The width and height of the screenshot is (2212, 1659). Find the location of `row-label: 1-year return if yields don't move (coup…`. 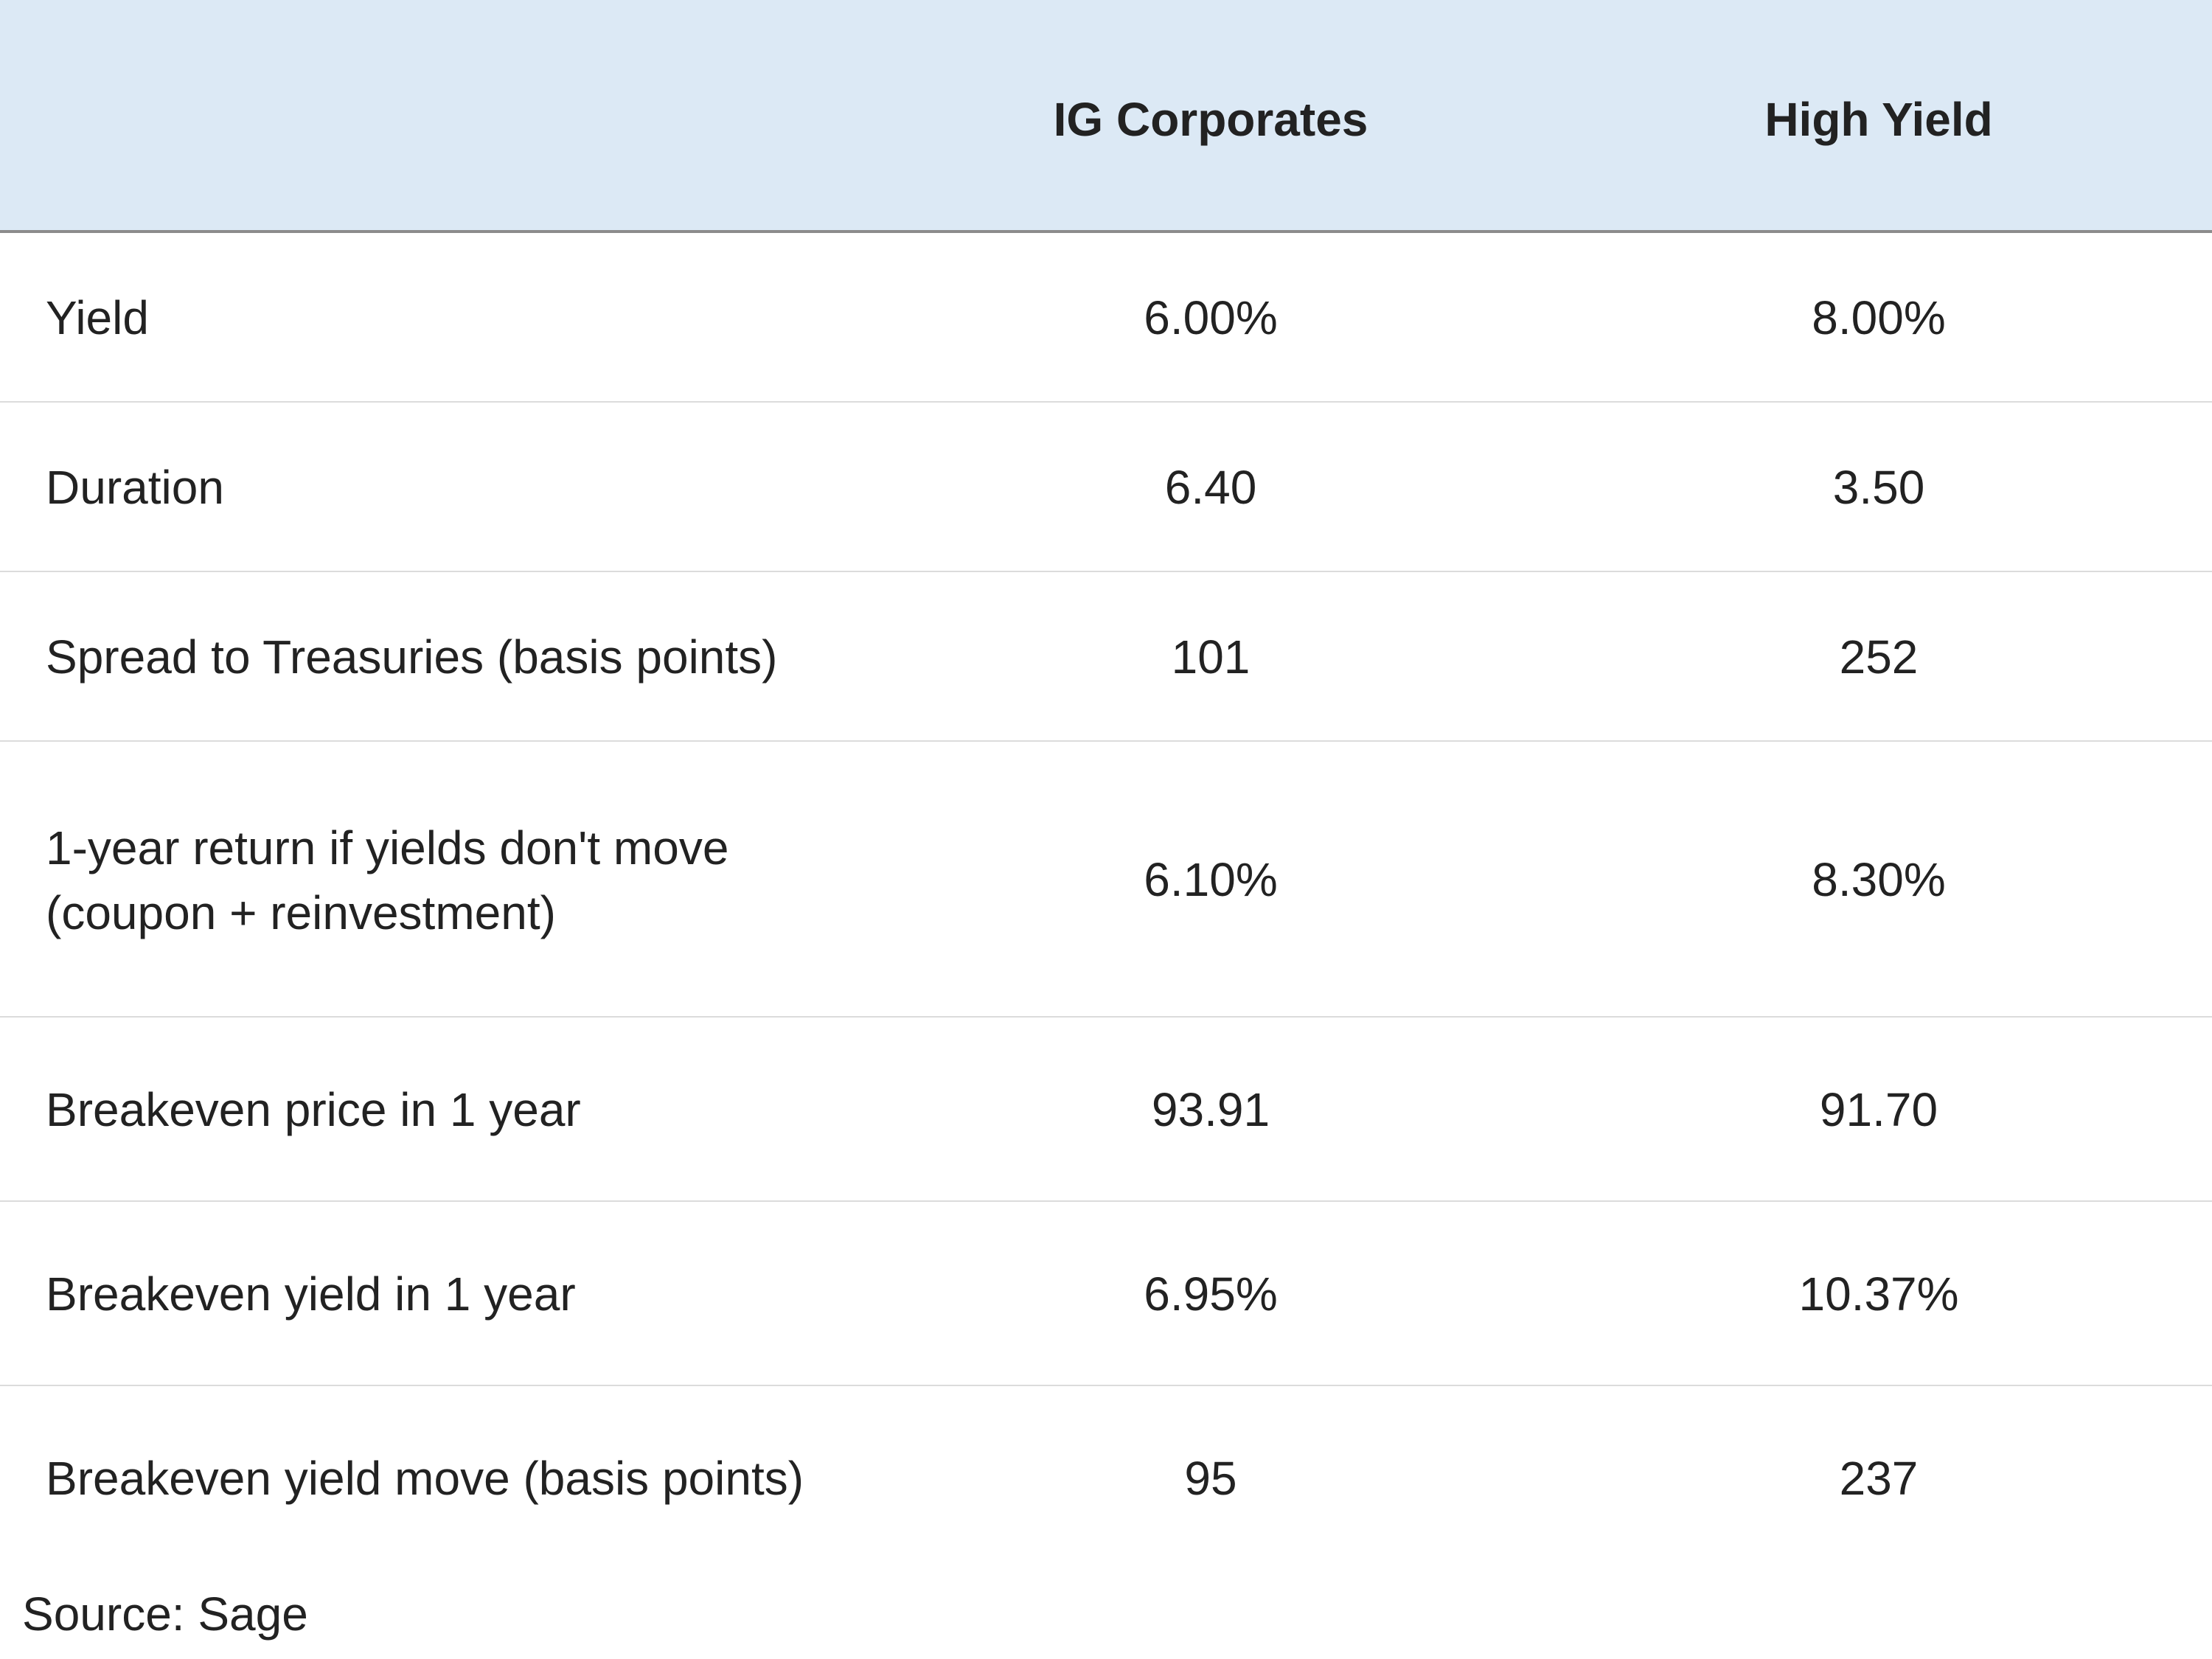

row-label: 1-year return if yields don't move (coup… is located at coordinates (387, 880).